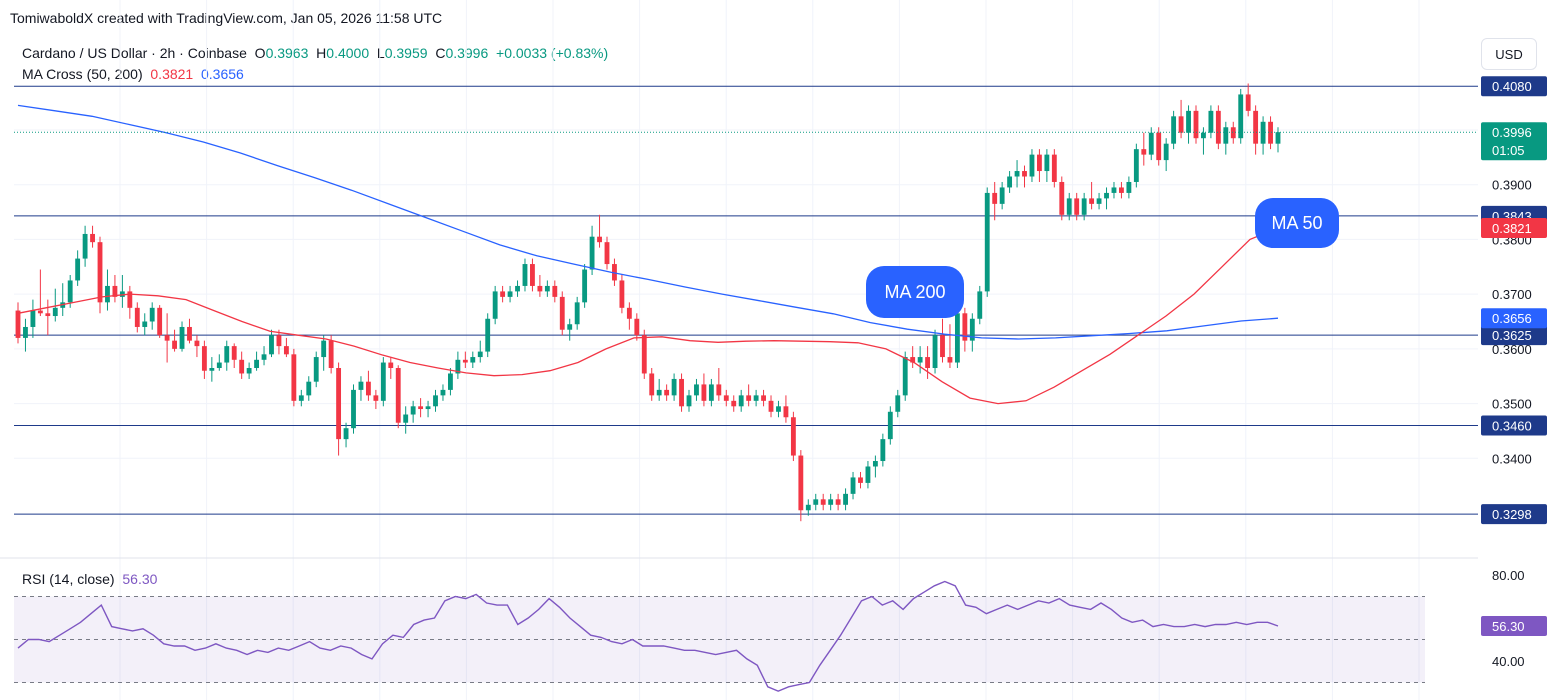  Describe the element at coordinates (1514, 625) in the screenshot. I see `rsi-last-tag: 56.30` at that location.